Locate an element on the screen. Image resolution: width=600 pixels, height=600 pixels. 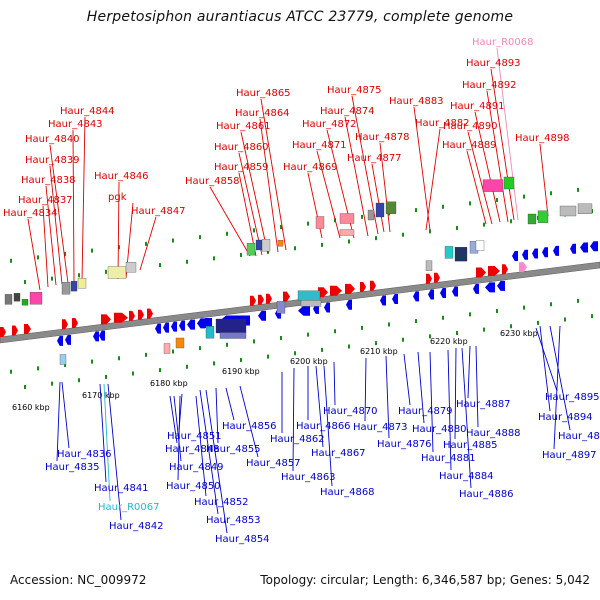
gene-label-forward: Haur_4892 is located at coordinates (489, 85).